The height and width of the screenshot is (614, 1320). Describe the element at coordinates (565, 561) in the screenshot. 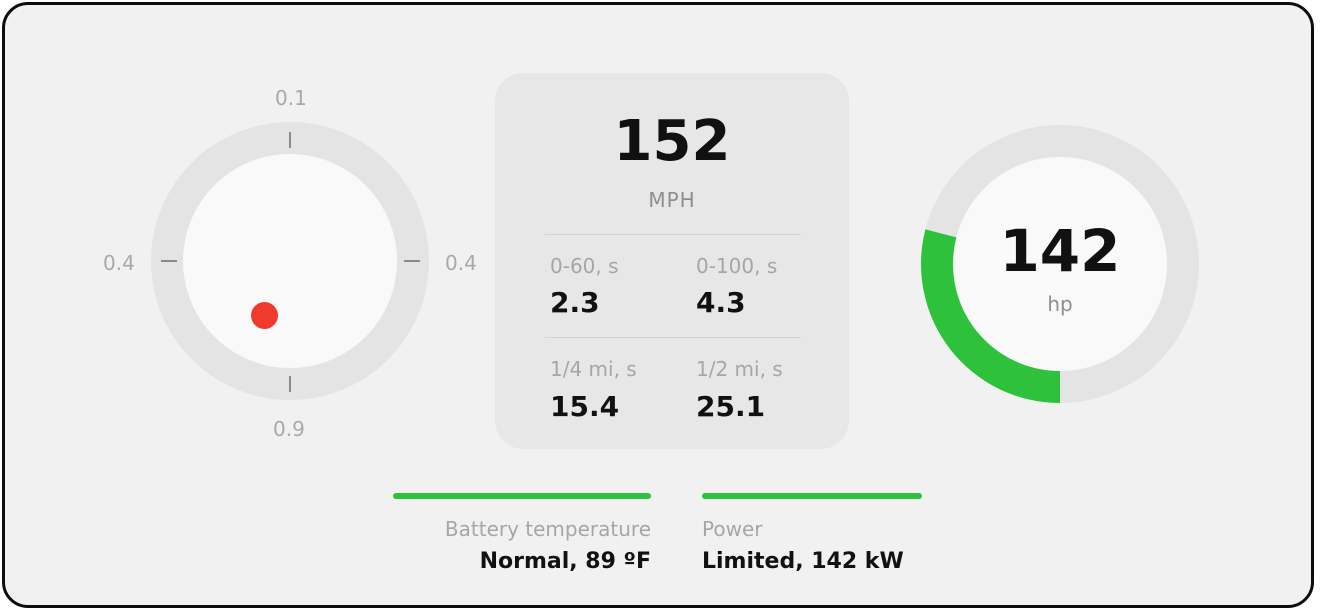

I see `battery-temperature-value: Normal, 89 ºF` at that location.